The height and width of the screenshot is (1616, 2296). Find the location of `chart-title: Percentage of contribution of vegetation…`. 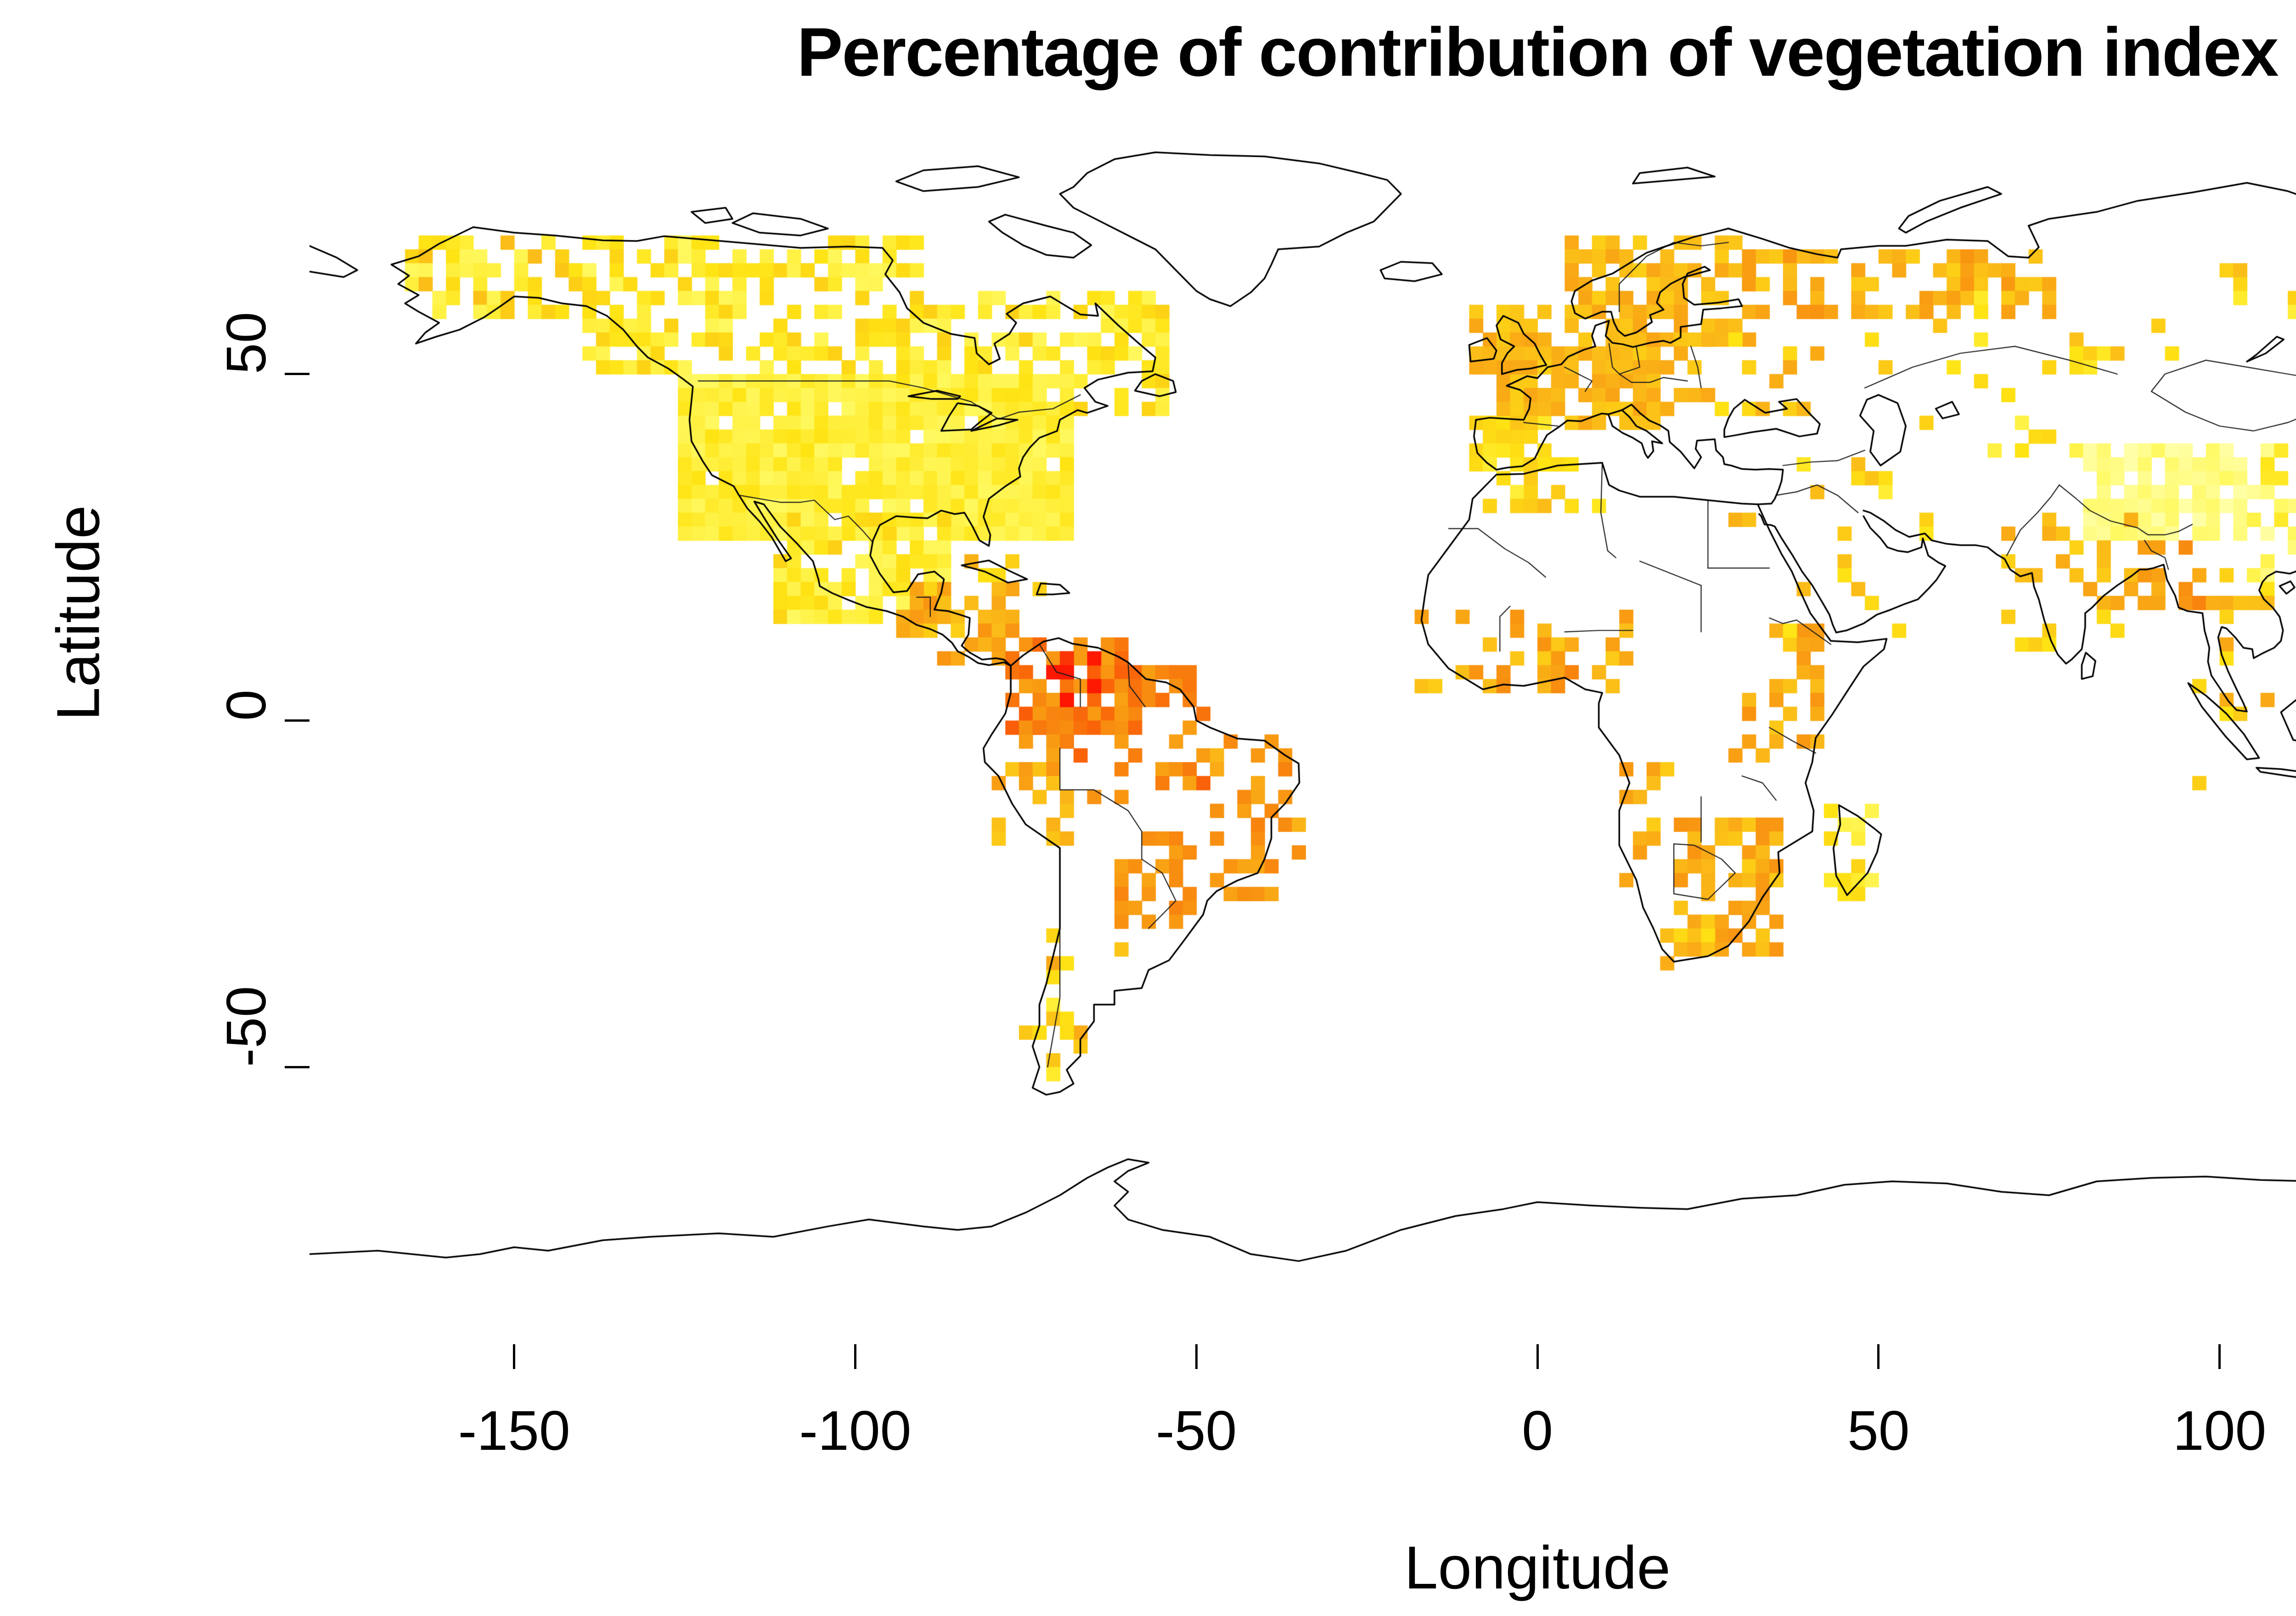

chart-title: Percentage of contribution of vegetation… is located at coordinates (1538, 52).